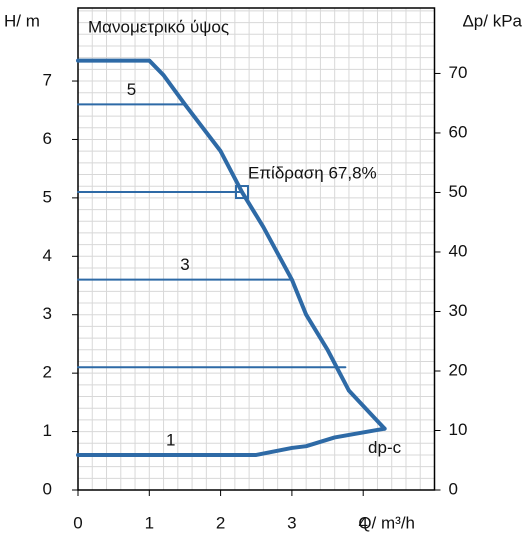 The width and height of the screenshot is (526, 545). Describe the element at coordinates (47, 488) in the screenshot. I see `y-tick-label: 0` at that location.